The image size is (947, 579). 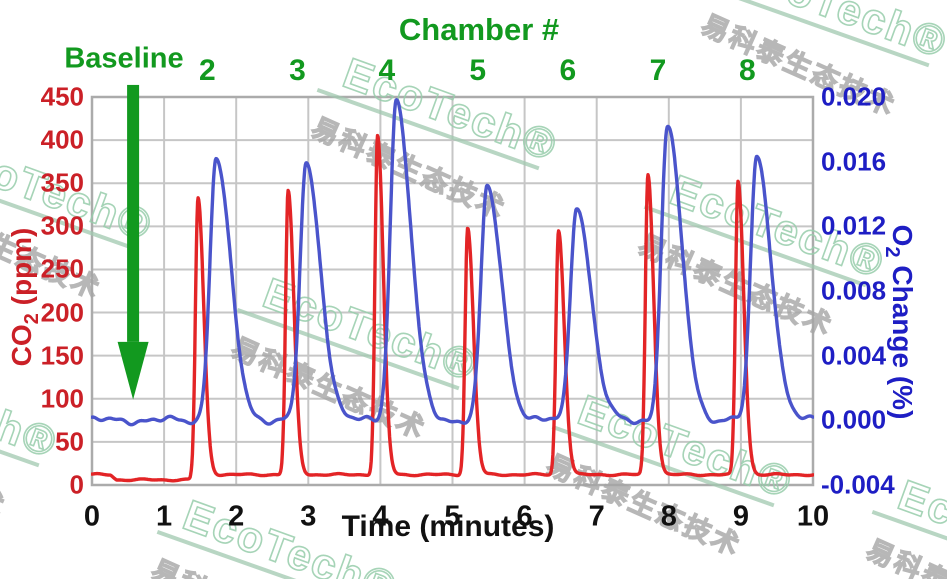 What do you see at coordinates (164, 516) in the screenshot?
I see `x-tick: 1` at bounding box center [164, 516].